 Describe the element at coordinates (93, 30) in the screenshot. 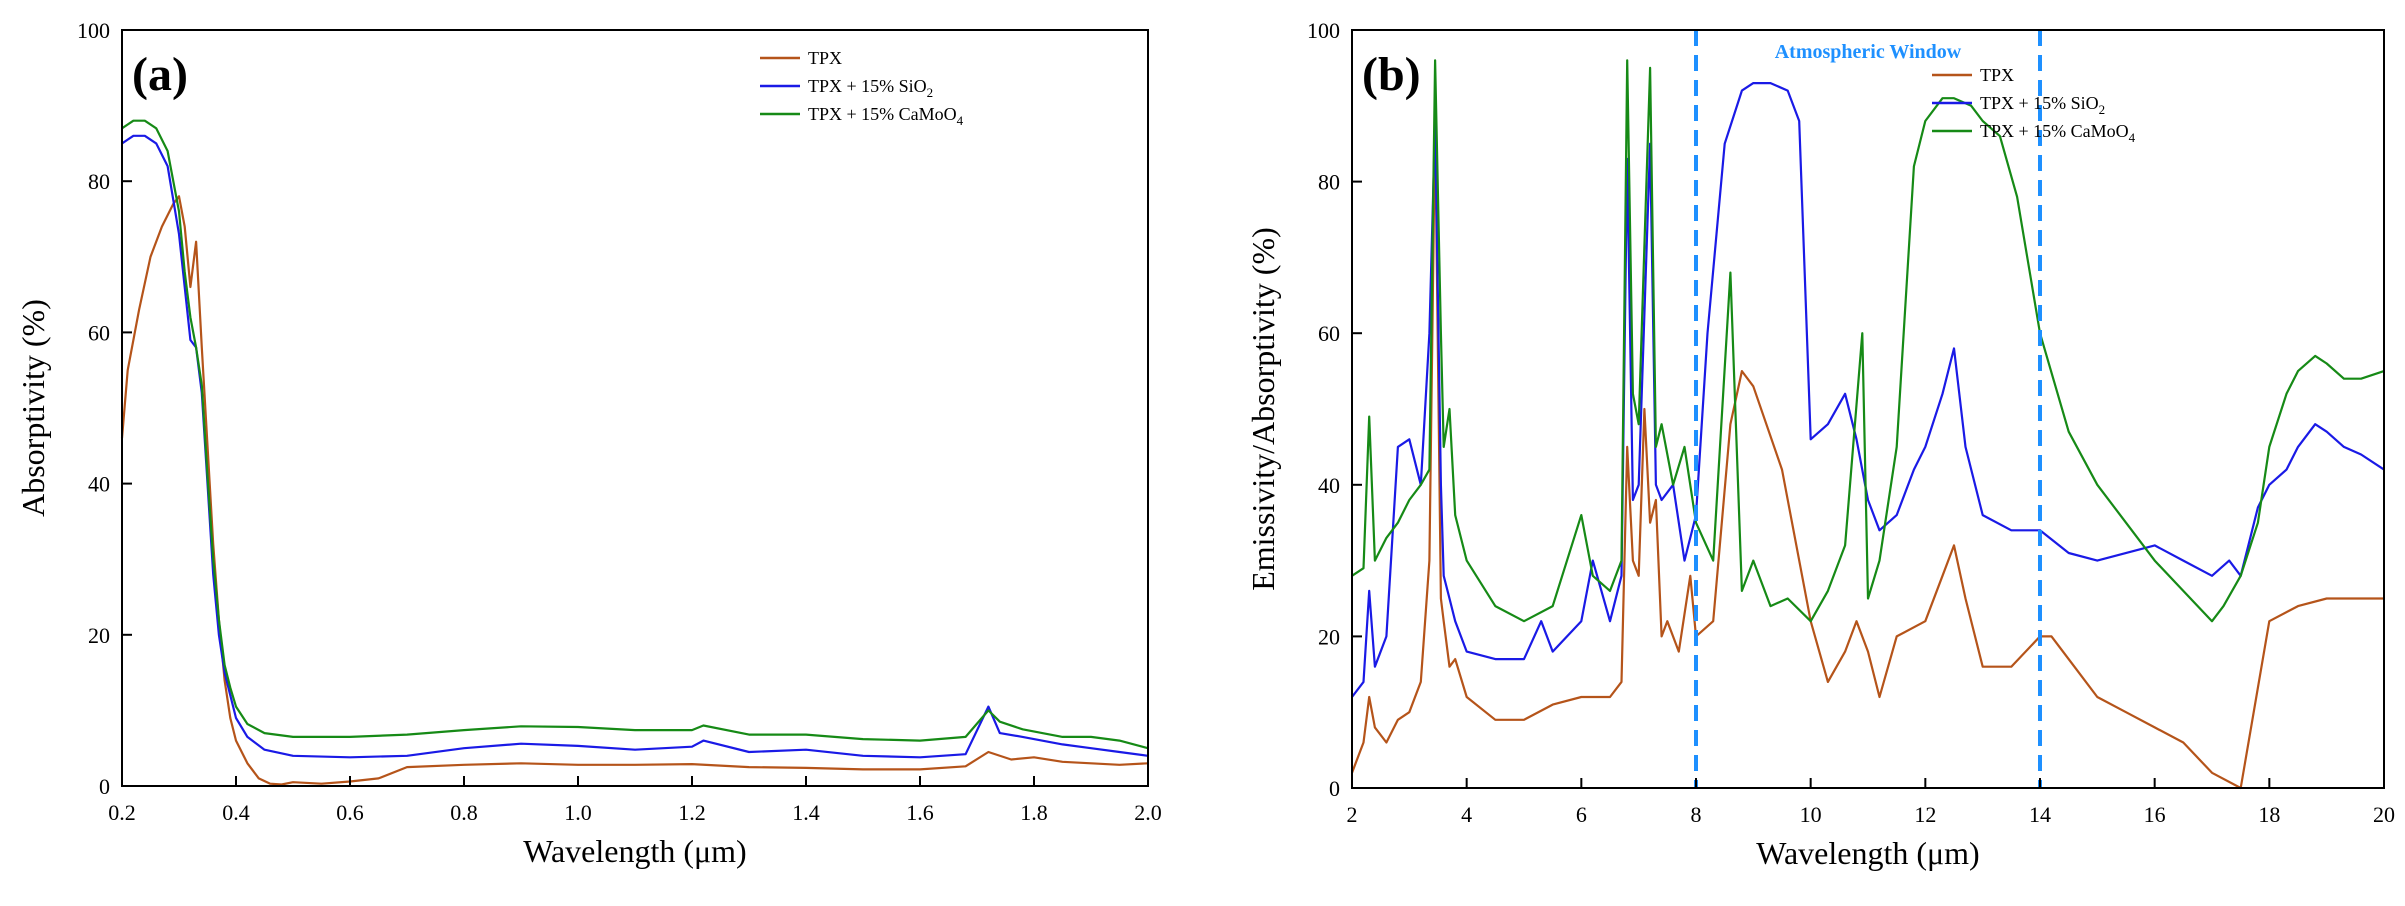

I see `panel-a-y-tick-label: 100` at that location.